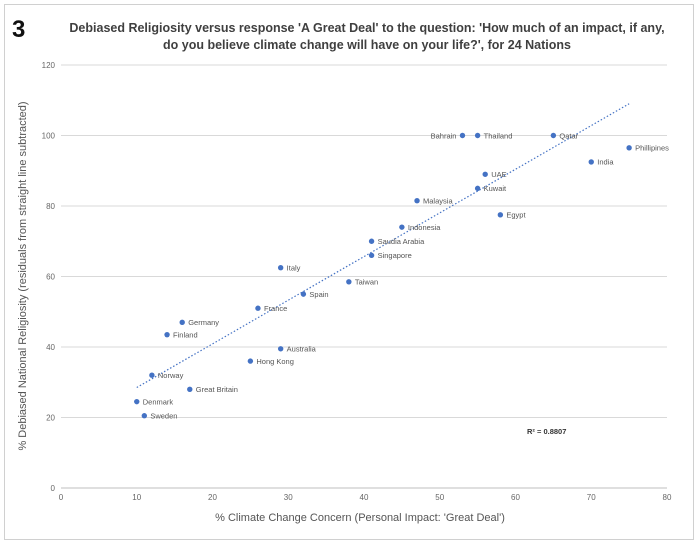 The image size is (700, 545). Describe the element at coordinates (318, 294) in the screenshot. I see `point-label-spain: Spain` at that location.